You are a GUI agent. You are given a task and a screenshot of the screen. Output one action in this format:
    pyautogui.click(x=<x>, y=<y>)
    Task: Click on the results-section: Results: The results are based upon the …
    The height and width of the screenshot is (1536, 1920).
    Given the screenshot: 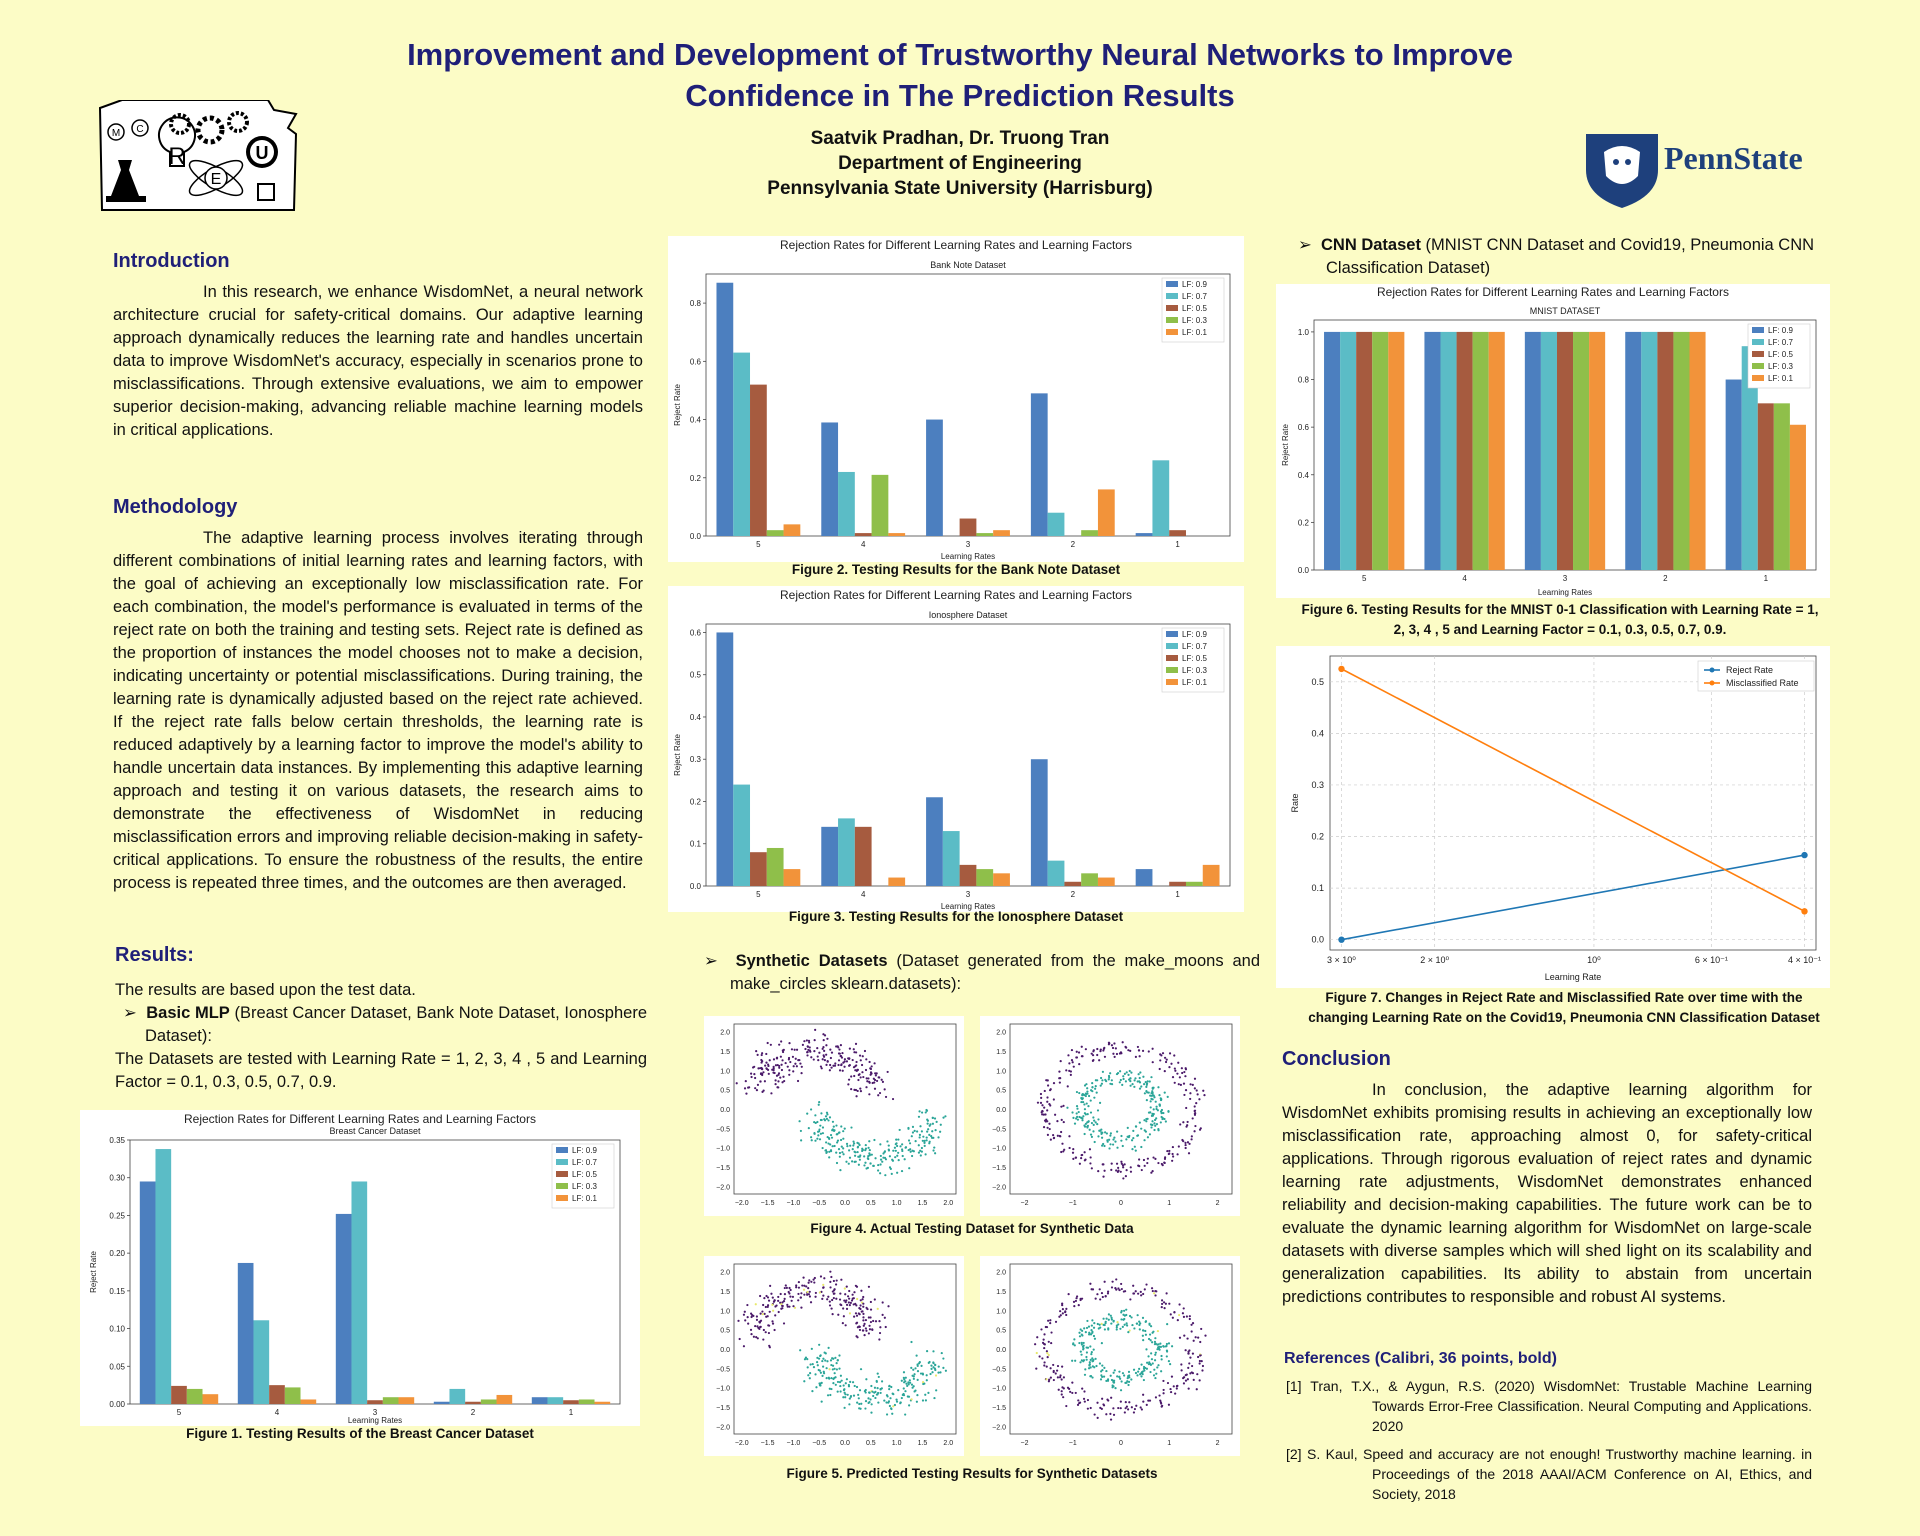 What is the action you would take?
    pyautogui.click(x=381, y=1019)
    